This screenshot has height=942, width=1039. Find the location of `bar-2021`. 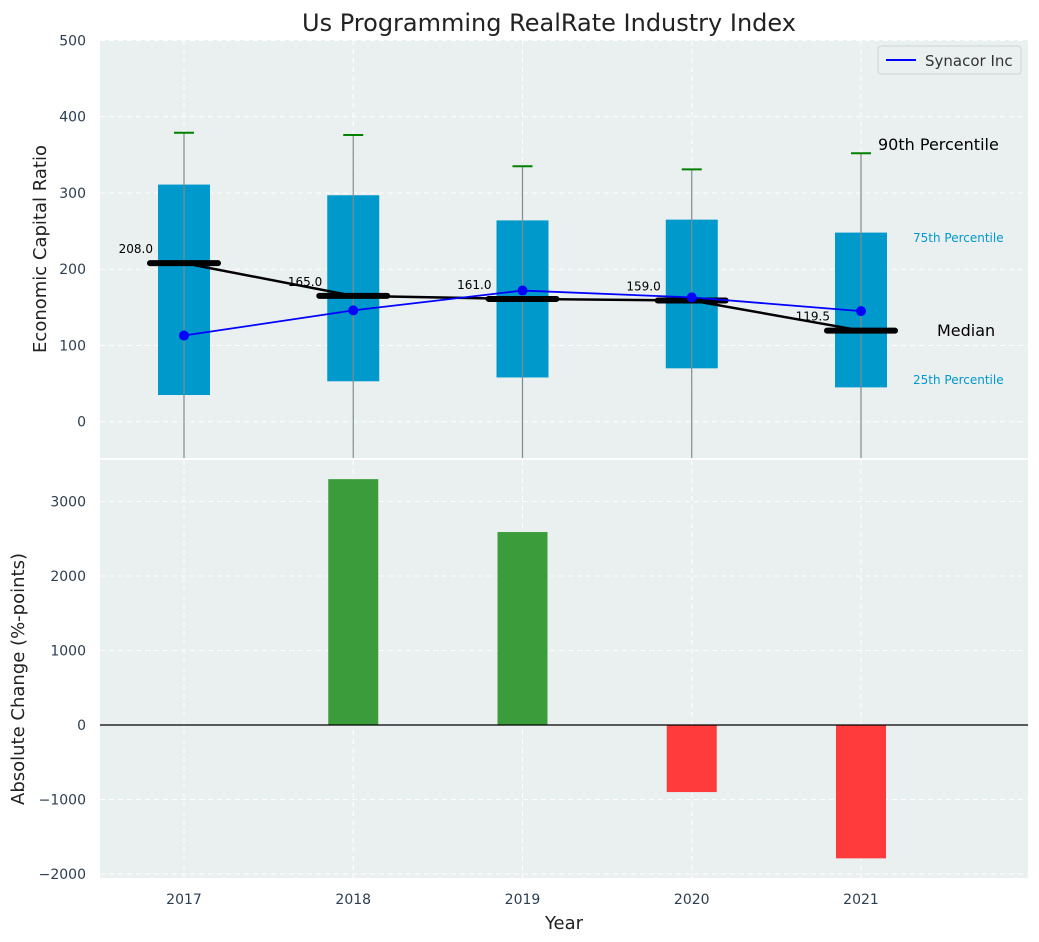

bar-2021 is located at coordinates (861, 792).